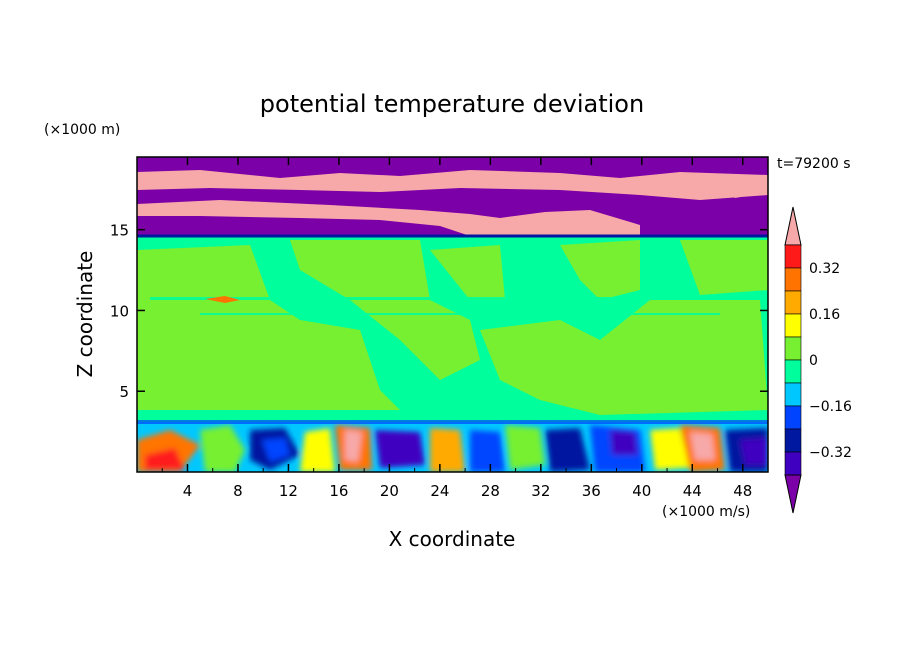 This screenshot has height=654, width=904. What do you see at coordinates (452, 422) in the screenshot?
I see `boundary-top` at bounding box center [452, 422].